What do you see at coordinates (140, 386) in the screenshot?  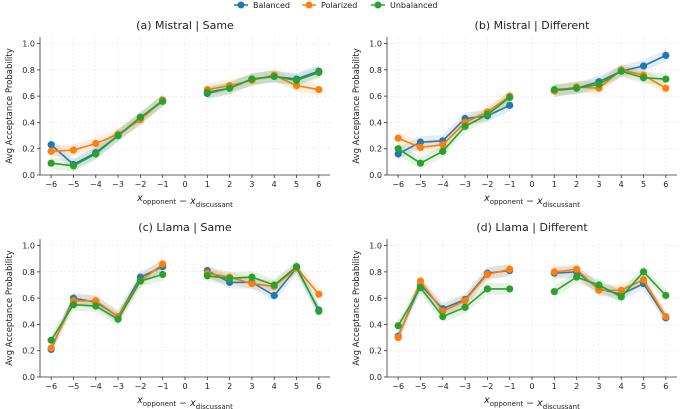 I see `x-tick-label: −2` at bounding box center [140, 386].